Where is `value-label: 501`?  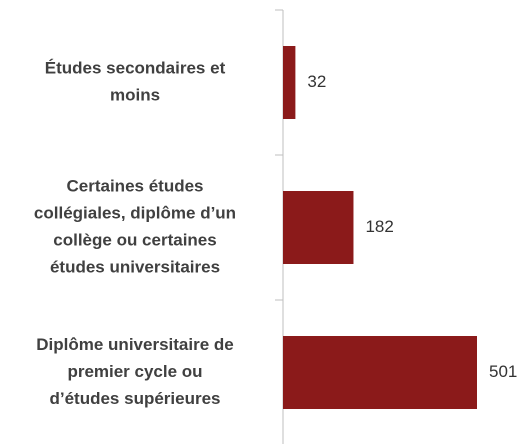
value-label: 501 is located at coordinates (503, 371).